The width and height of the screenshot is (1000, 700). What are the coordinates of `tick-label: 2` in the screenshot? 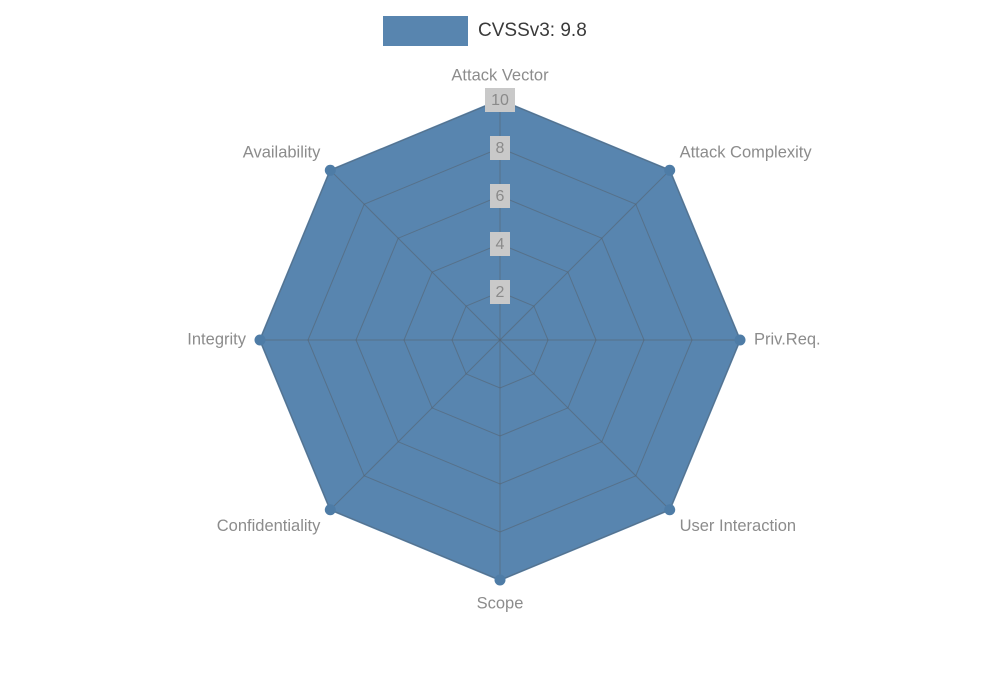 It's located at (500, 292).